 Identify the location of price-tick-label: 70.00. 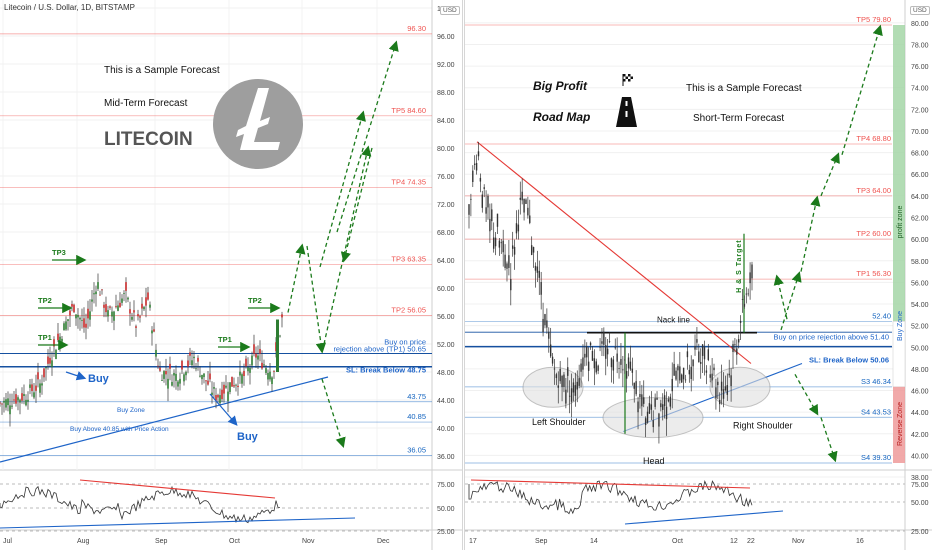
(920, 132).